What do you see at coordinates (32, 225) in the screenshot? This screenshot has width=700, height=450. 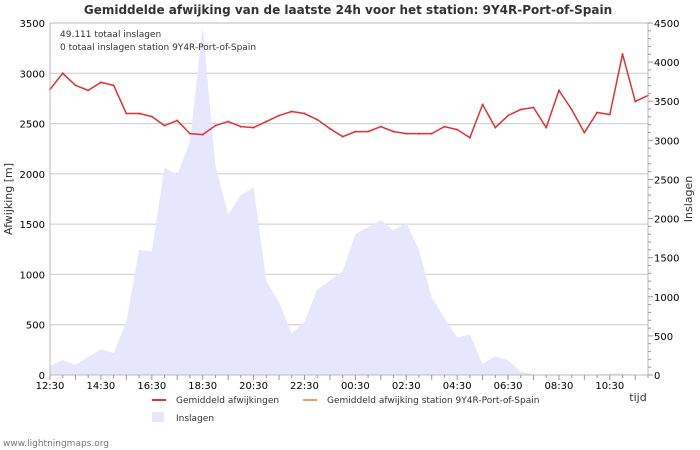 I see `y-tick-label: 1500` at bounding box center [32, 225].